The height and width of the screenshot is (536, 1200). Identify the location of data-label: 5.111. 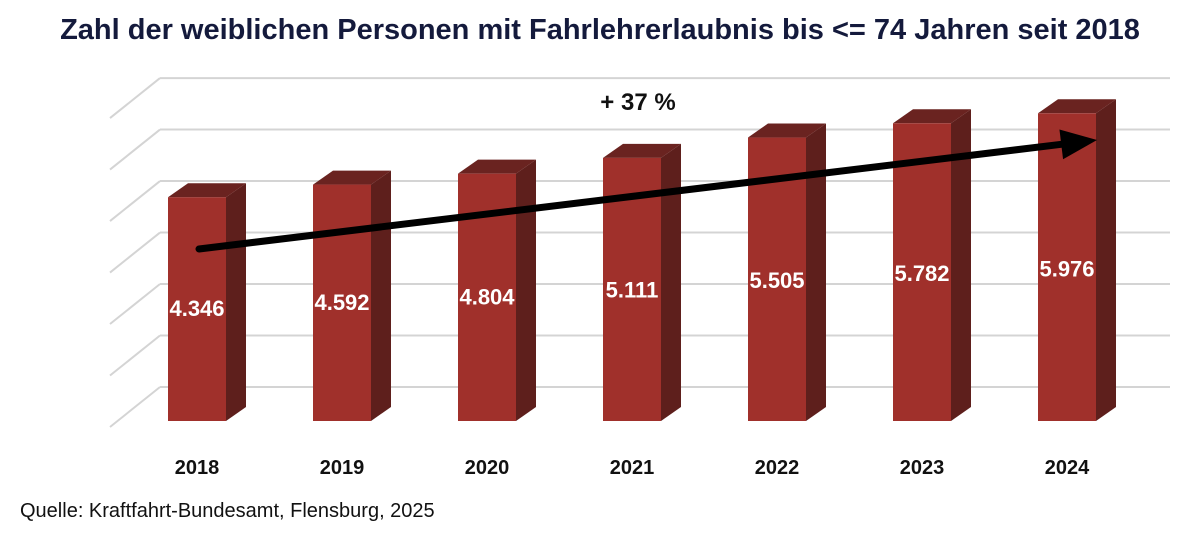
(632, 289).